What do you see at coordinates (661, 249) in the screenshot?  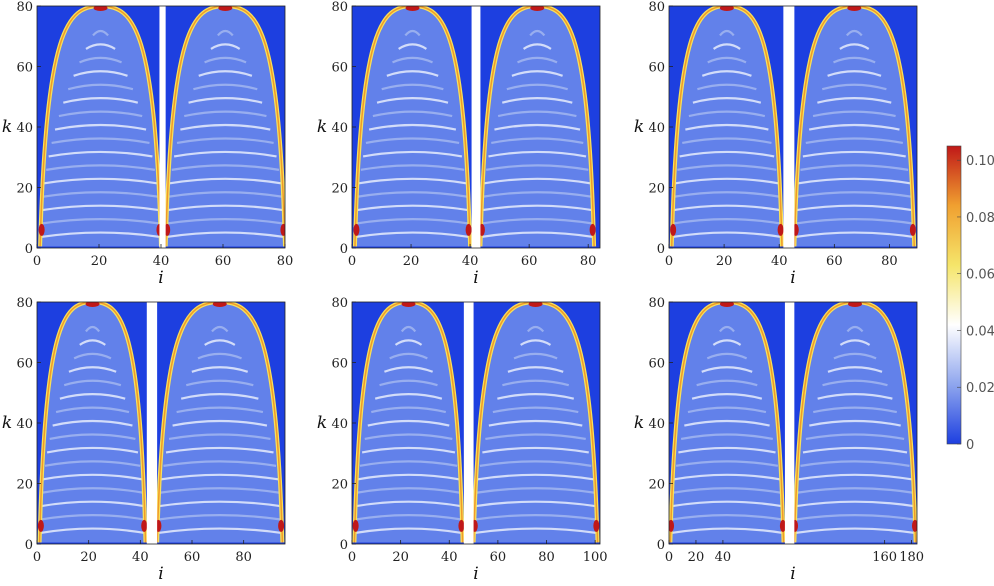 I see `y-tick-label: 0` at bounding box center [661, 249].